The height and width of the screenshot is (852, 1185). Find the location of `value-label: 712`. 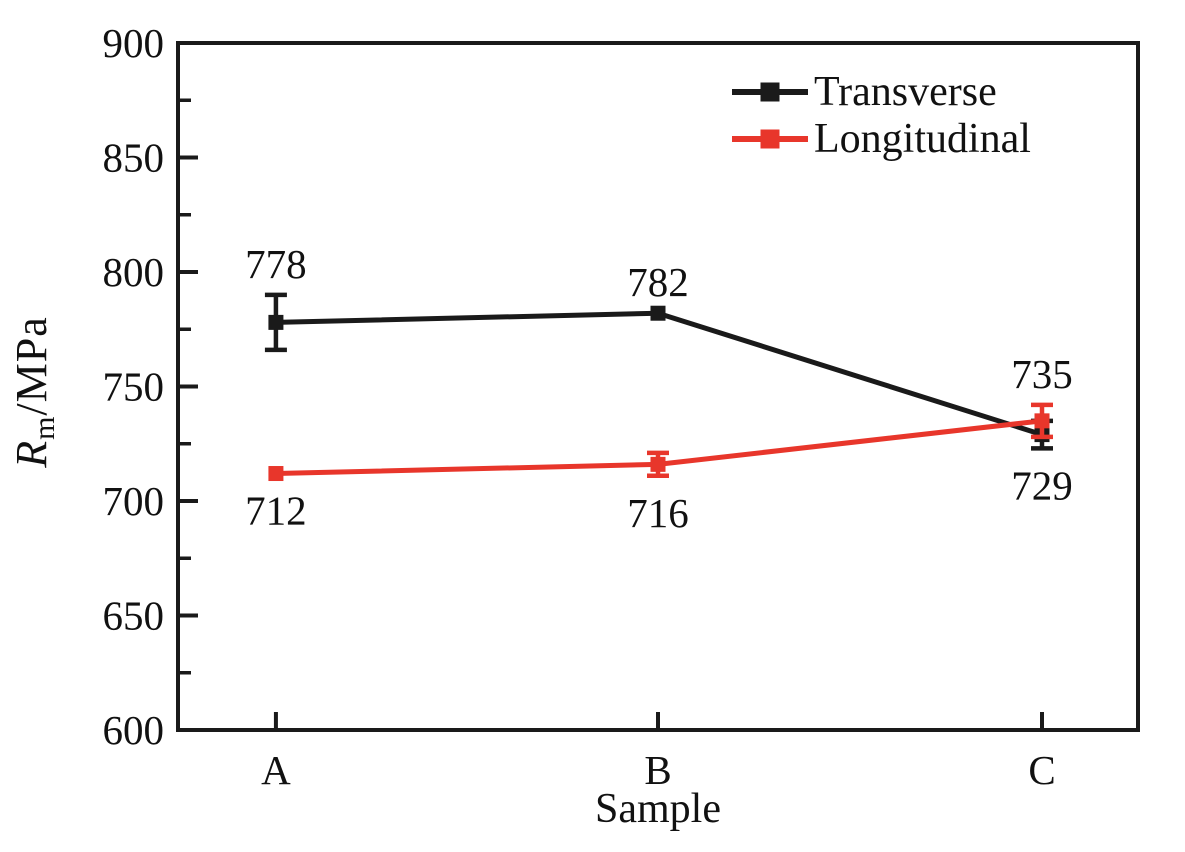

value-label: 712 is located at coordinates (276, 511).